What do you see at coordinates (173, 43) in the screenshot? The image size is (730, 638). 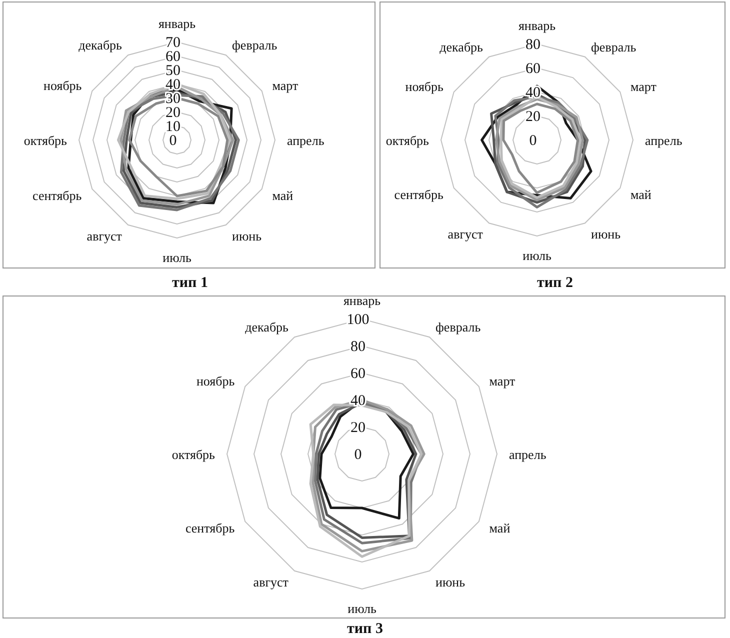 I see `y-tick-label: 70` at bounding box center [173, 43].